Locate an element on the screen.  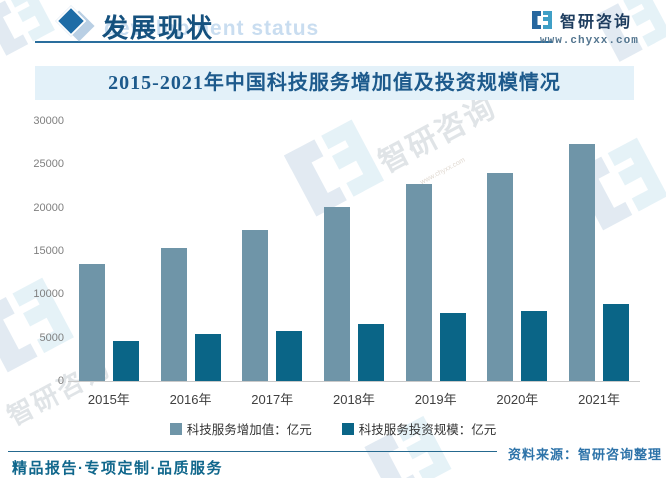
brand-url: www.chyxx.com is located at coordinates (589, 41).